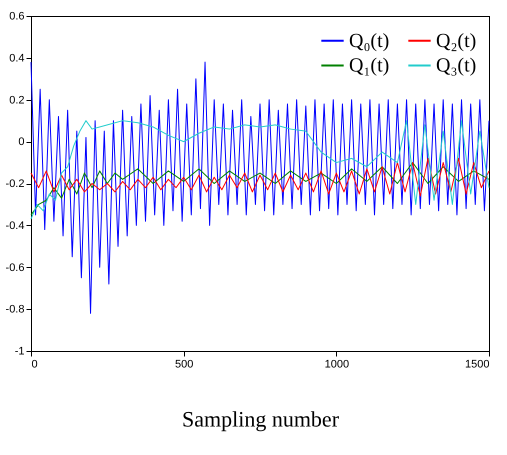 The image size is (507, 455). What do you see at coordinates (261, 419) in the screenshot?
I see `x-axis-title: Sampling number` at bounding box center [261, 419].